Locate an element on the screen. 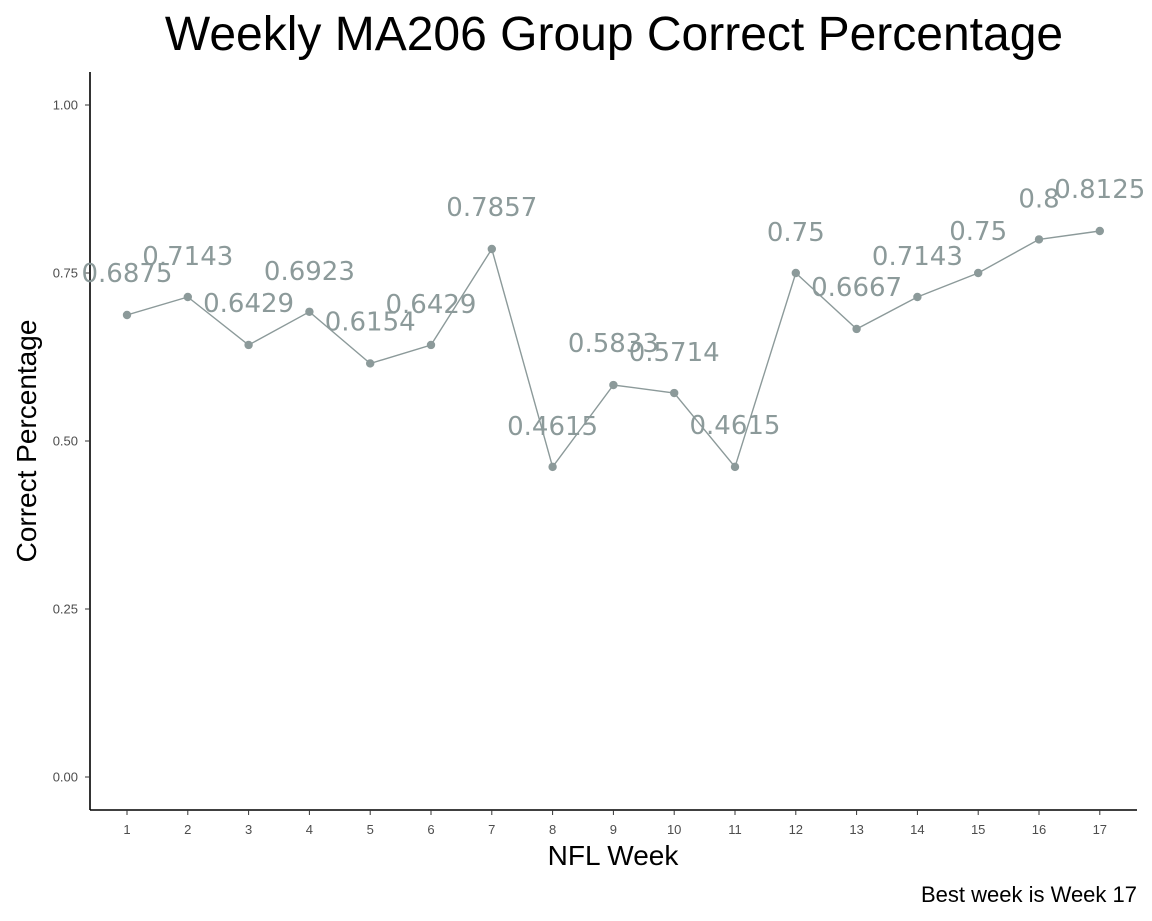  y-tick-label: 0.25 is located at coordinates (65, 609).